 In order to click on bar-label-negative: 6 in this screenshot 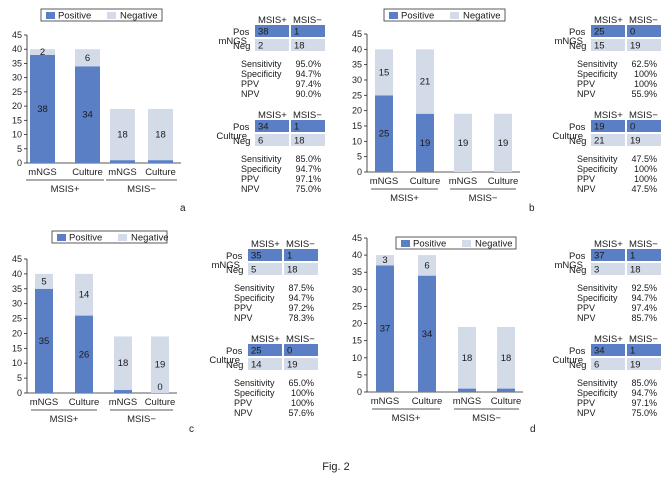, I will do `click(426, 265)`.